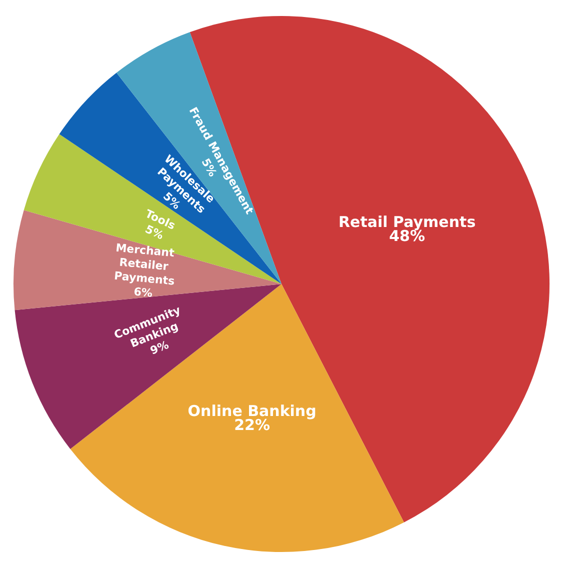  Describe the element at coordinates (407, 222) in the screenshot. I see `slice-label: Retail Payments` at that location.